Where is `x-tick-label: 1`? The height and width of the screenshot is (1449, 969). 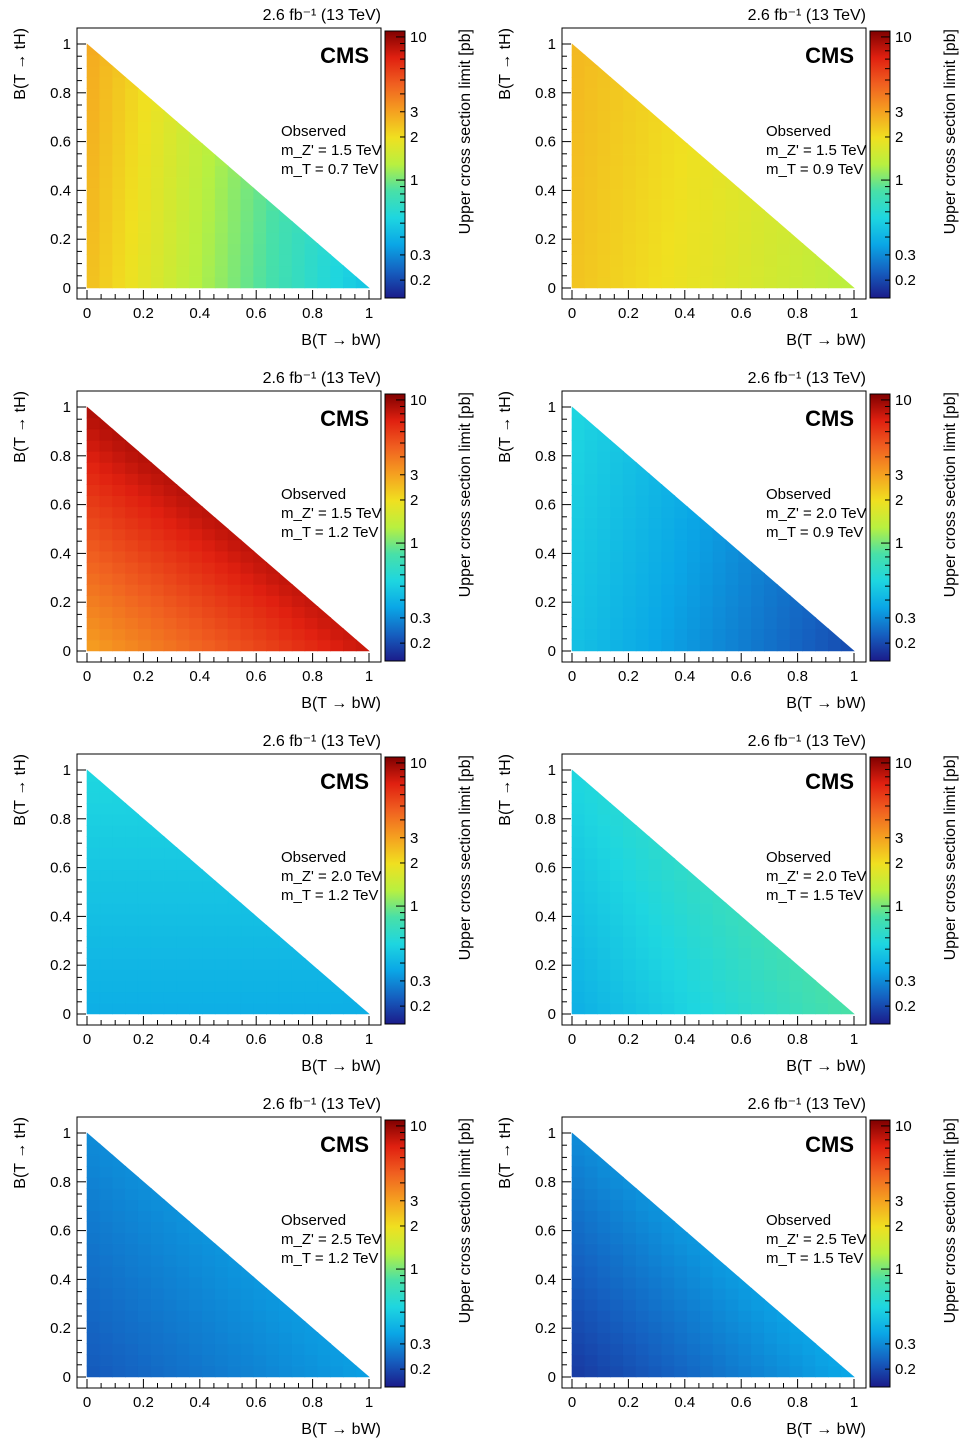 x-tick-label: 1 is located at coordinates (854, 1402).